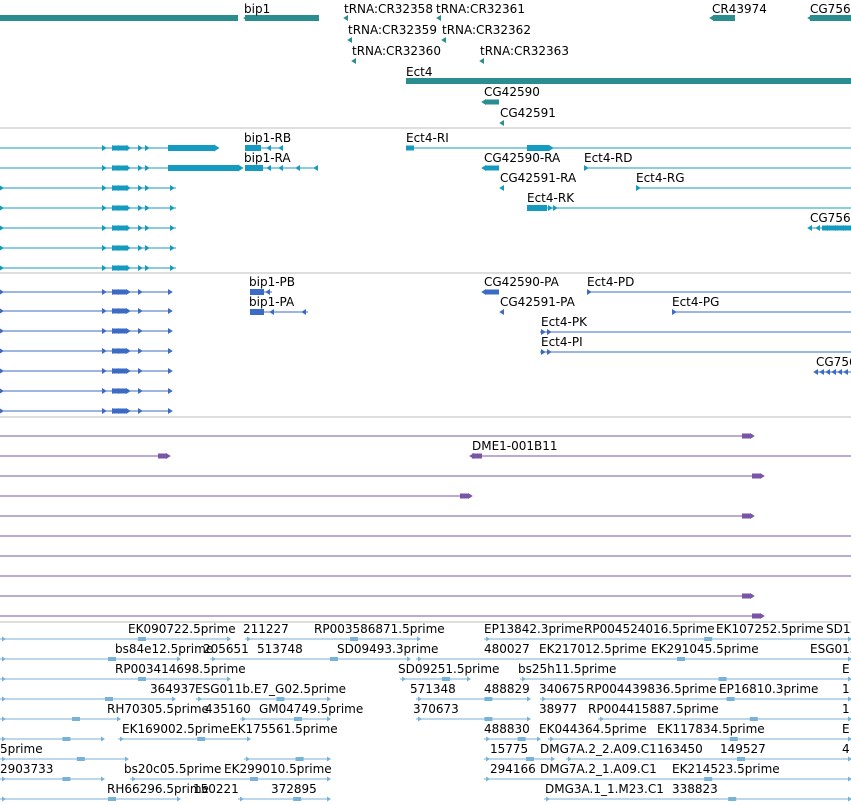 This screenshot has width=851, height=805. I want to click on gene-feature: tRNA:CR32359, so click(392, 33).